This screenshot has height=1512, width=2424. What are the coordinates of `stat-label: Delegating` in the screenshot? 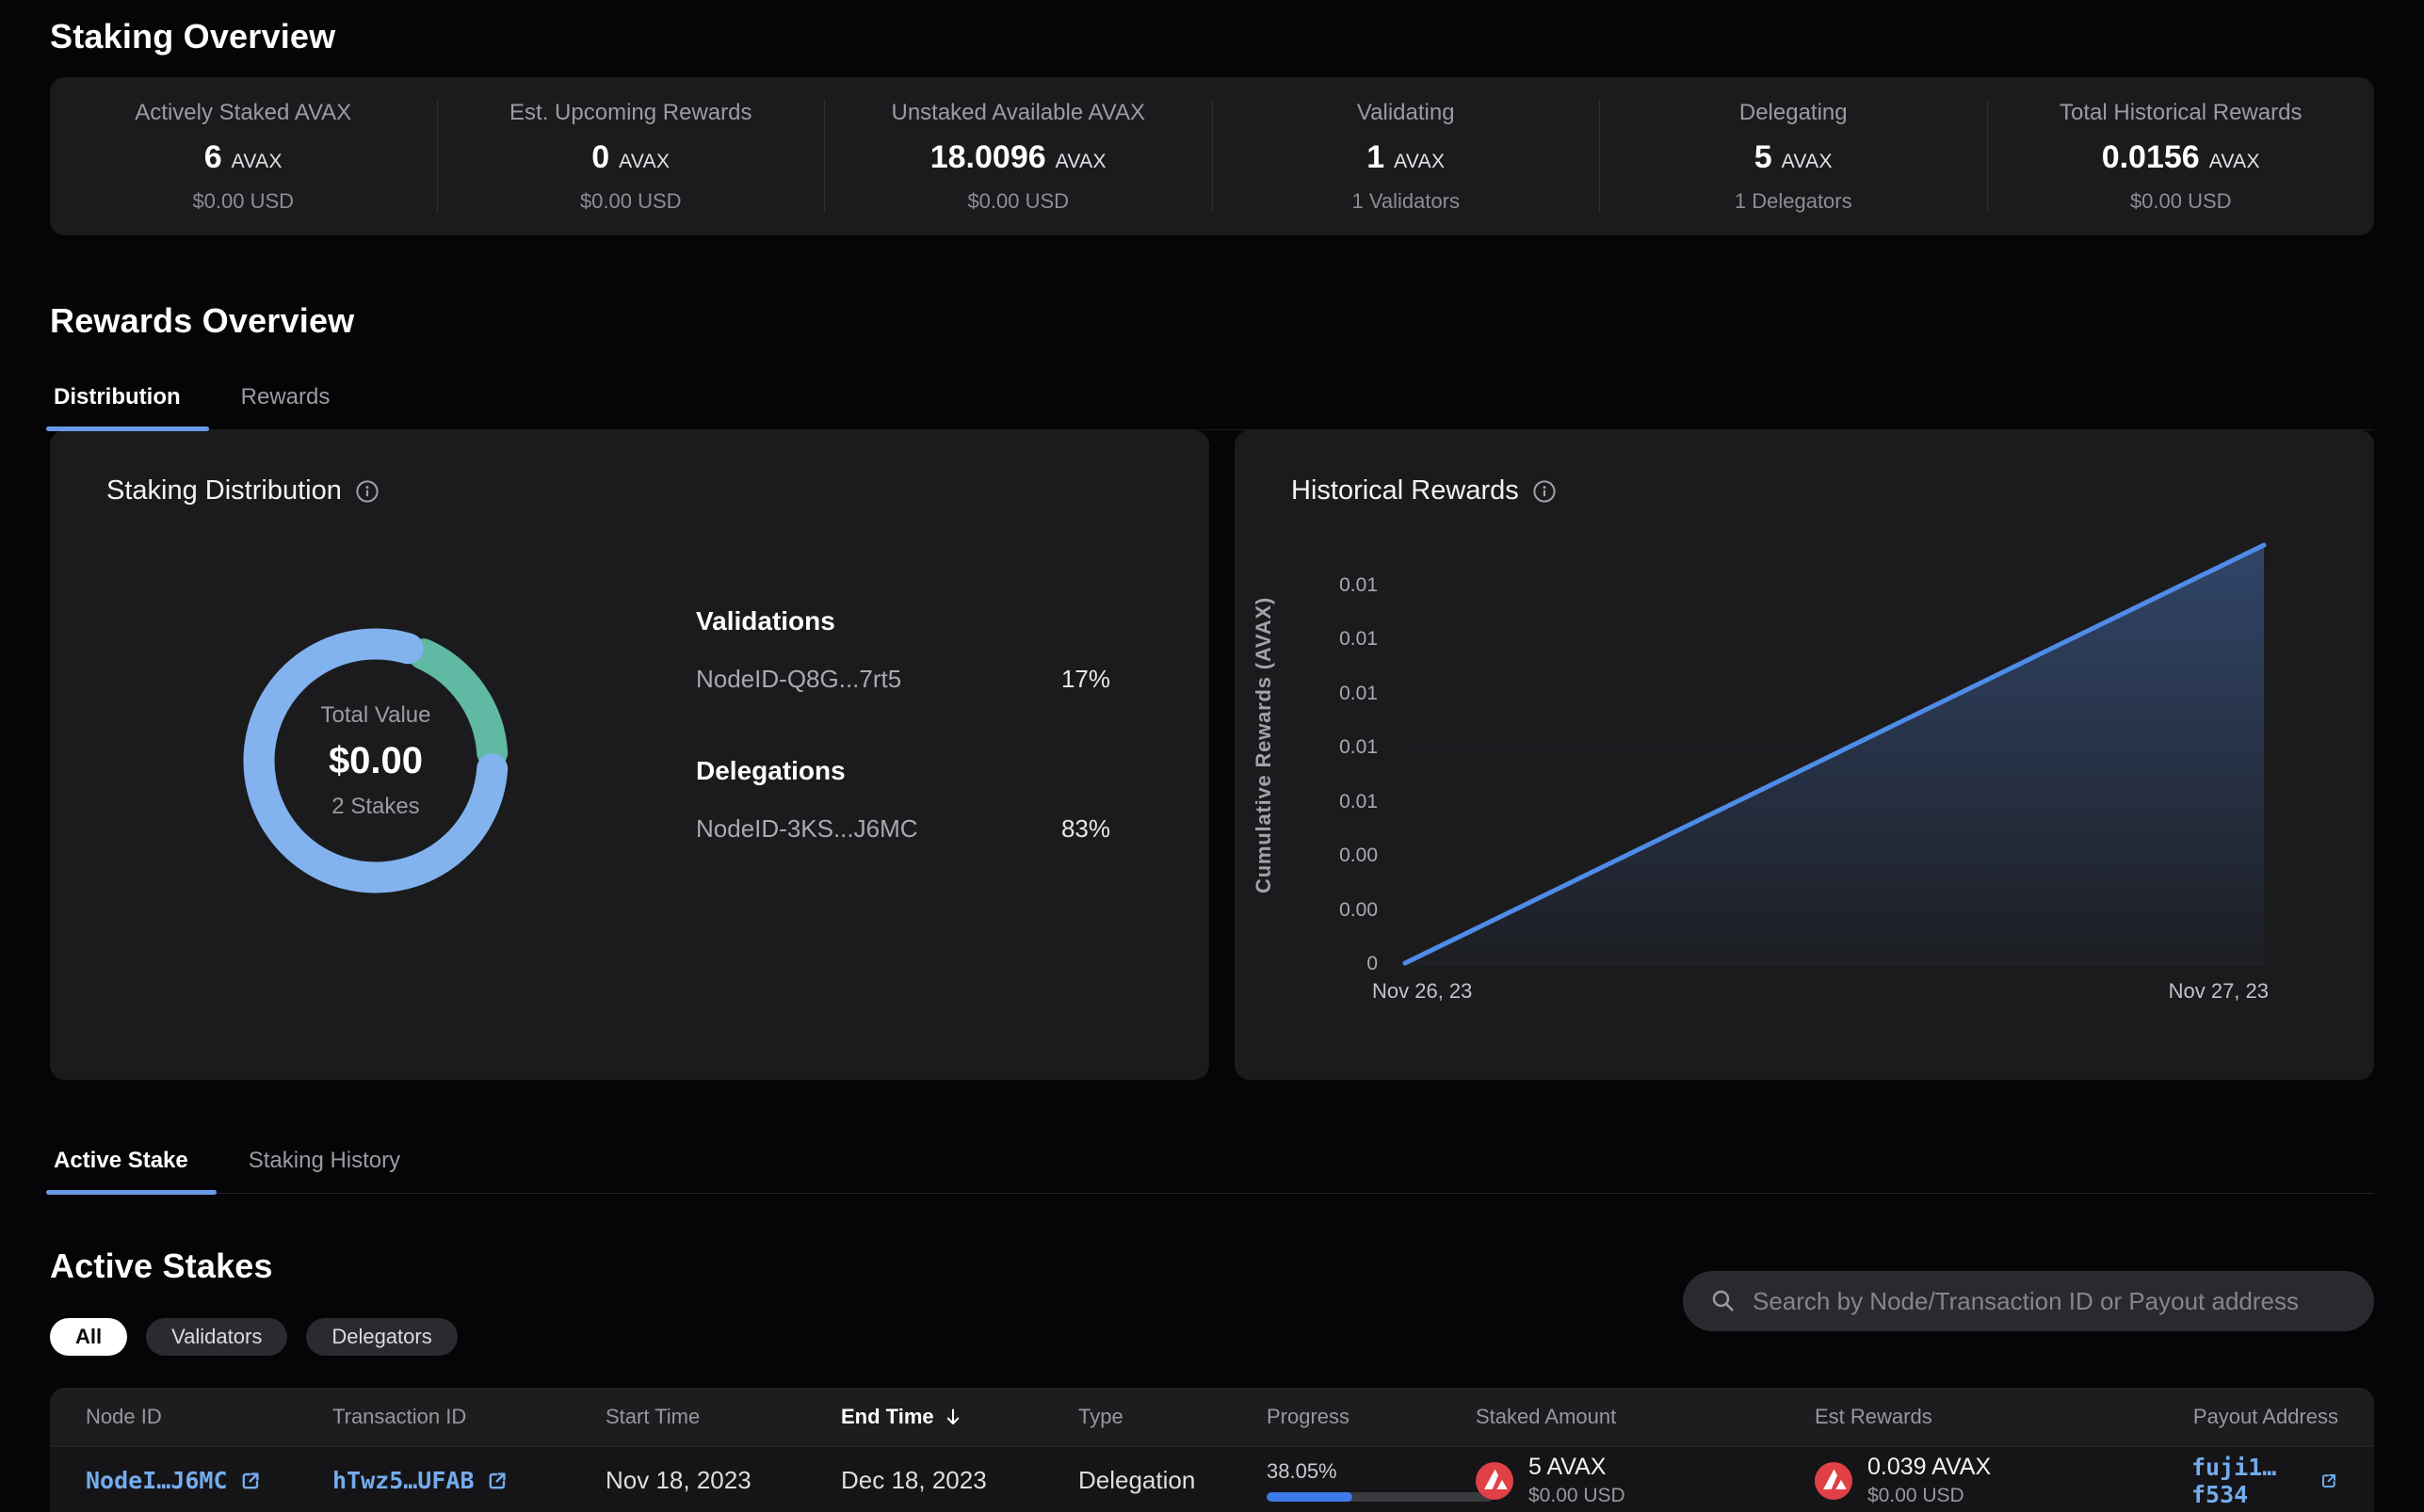 It's located at (1793, 112).